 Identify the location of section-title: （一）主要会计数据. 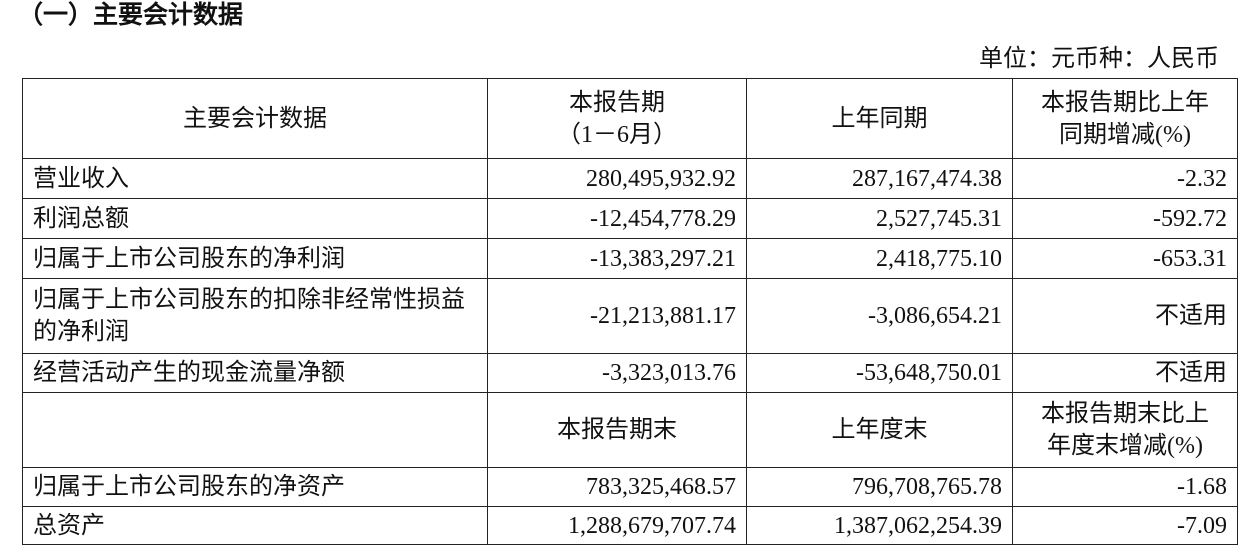
(131, 15).